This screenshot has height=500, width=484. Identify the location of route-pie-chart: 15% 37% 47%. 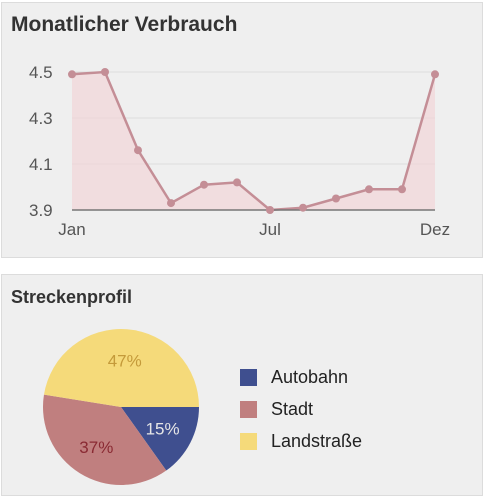
(120, 407).